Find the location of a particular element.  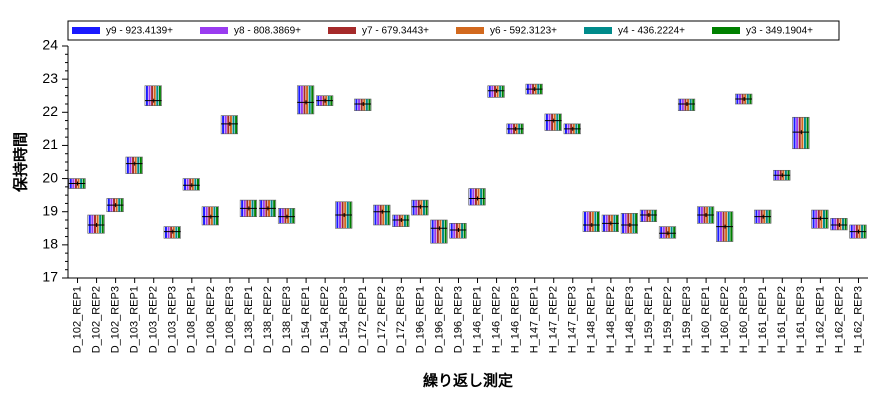

x-tick-label: H_147_REP1 is located at coordinates (535, 319).